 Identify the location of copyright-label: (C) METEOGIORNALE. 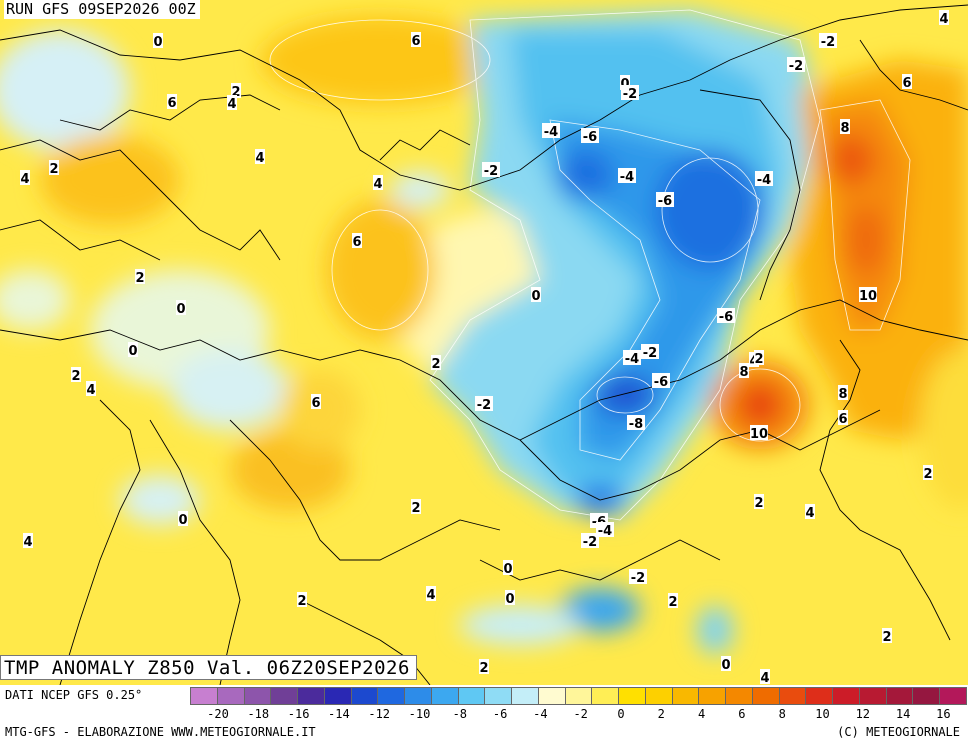
(898, 732).